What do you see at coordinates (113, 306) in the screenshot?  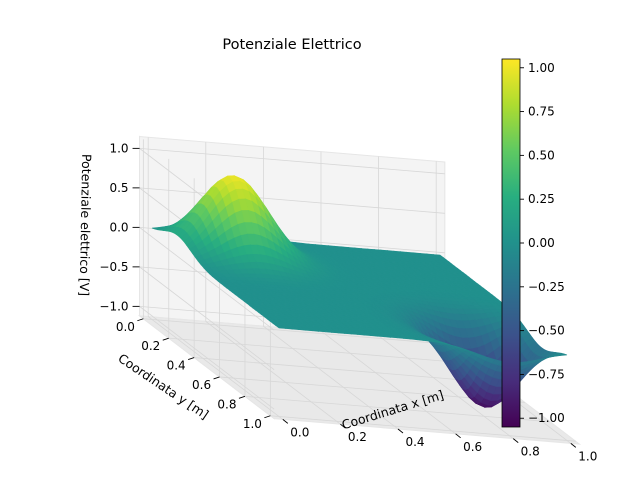 I see `z-tick-label: −1.0` at bounding box center [113, 306].